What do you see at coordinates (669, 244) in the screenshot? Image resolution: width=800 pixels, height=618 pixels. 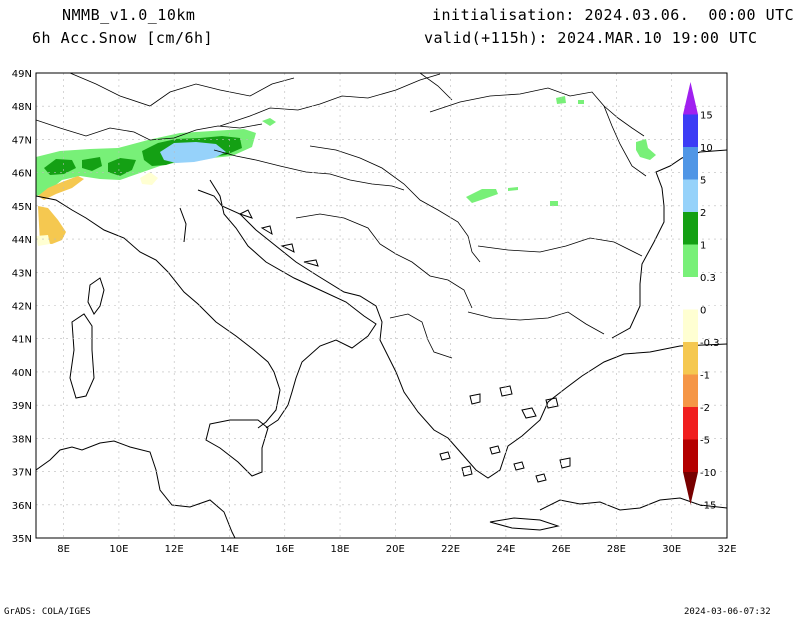 I see `coast-black-sea` at bounding box center [669, 244].